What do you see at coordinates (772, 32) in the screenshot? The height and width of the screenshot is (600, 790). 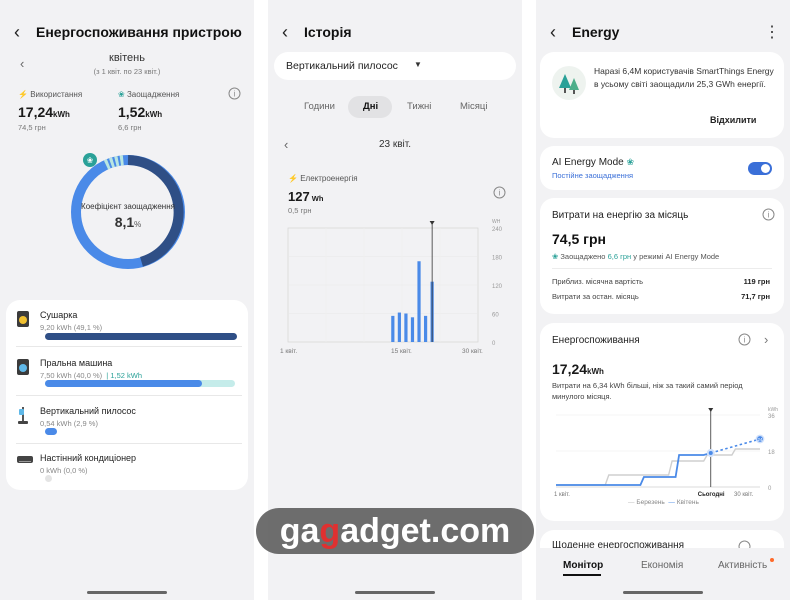 I see `more-options-icon: ⋮` at bounding box center [772, 32].